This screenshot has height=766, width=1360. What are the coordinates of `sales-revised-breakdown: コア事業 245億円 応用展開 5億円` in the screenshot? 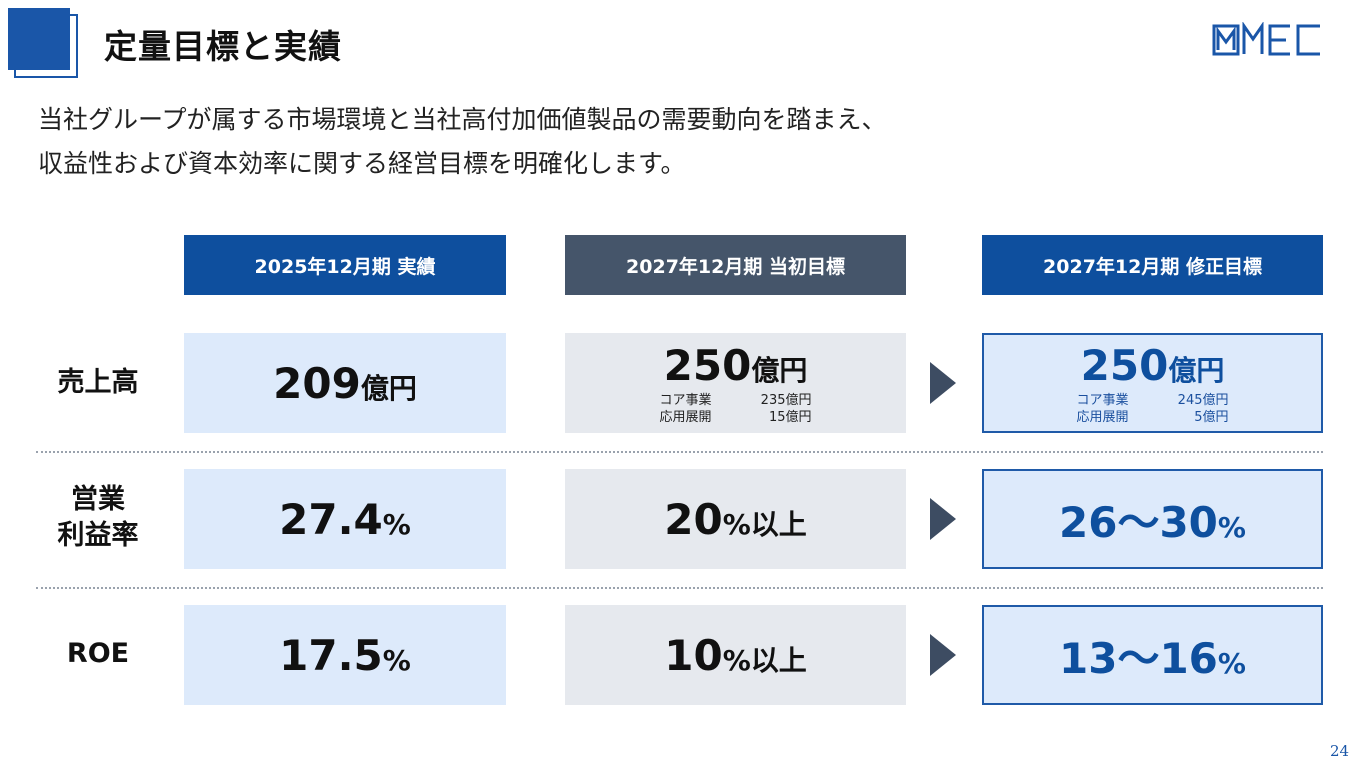 It's located at (1153, 409).